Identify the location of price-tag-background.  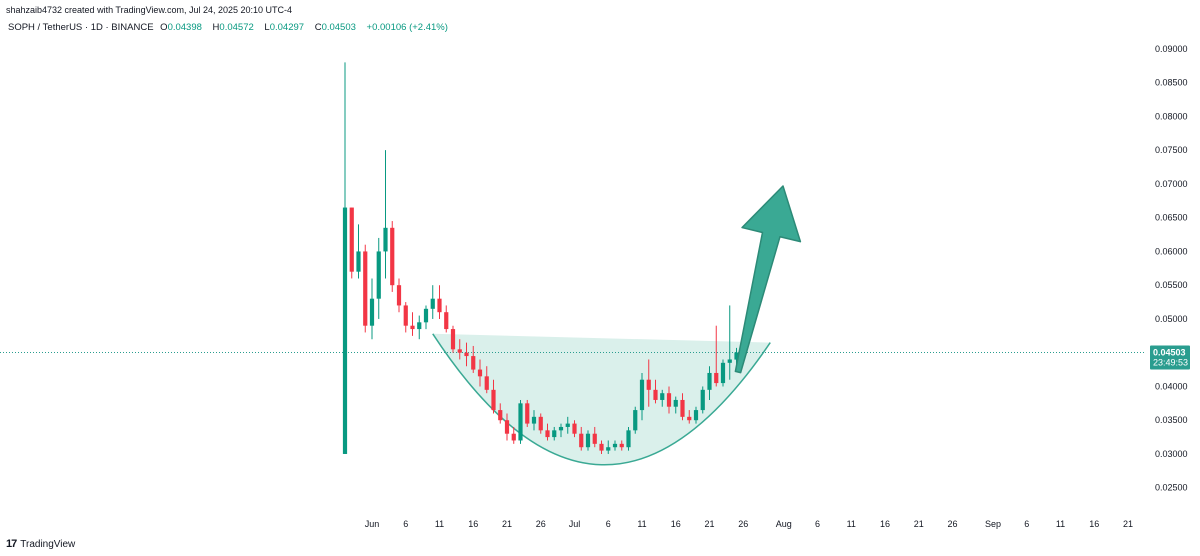
(1170, 357).